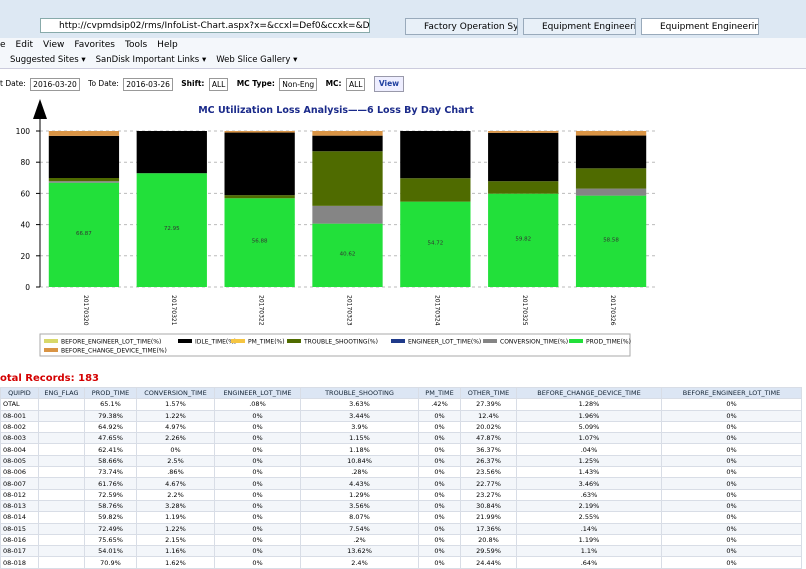  What do you see at coordinates (488, 415) in the screenshot?
I see `value-cell: 12.4%` at bounding box center [488, 415].